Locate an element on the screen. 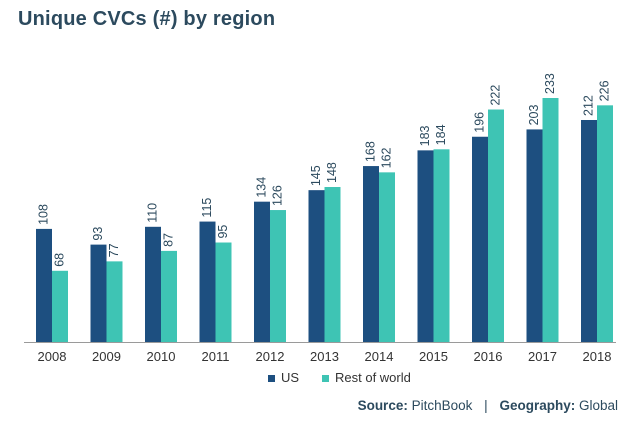 The image size is (640, 429). x-tick-label-2008: 2008 is located at coordinates (52, 356).